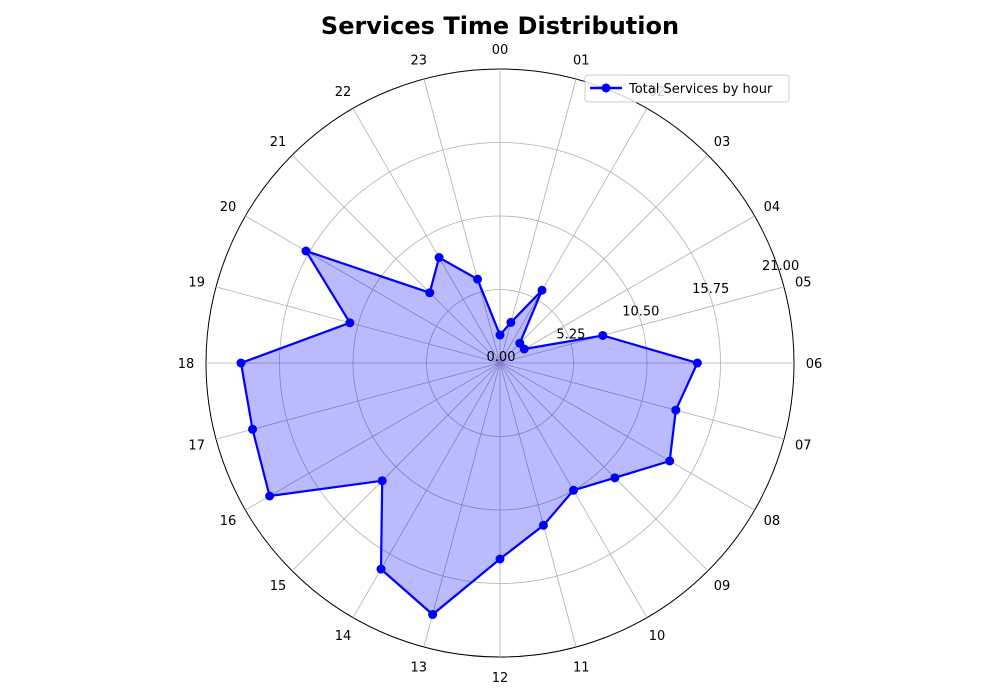 This screenshot has width=1000, height=700. I want to click on hour-tick-label: 19, so click(196, 283).